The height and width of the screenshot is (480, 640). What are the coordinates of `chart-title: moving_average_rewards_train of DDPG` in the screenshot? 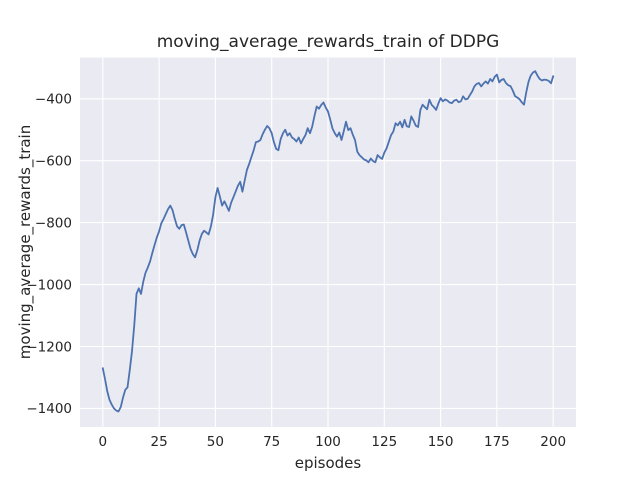 It's located at (328, 42).